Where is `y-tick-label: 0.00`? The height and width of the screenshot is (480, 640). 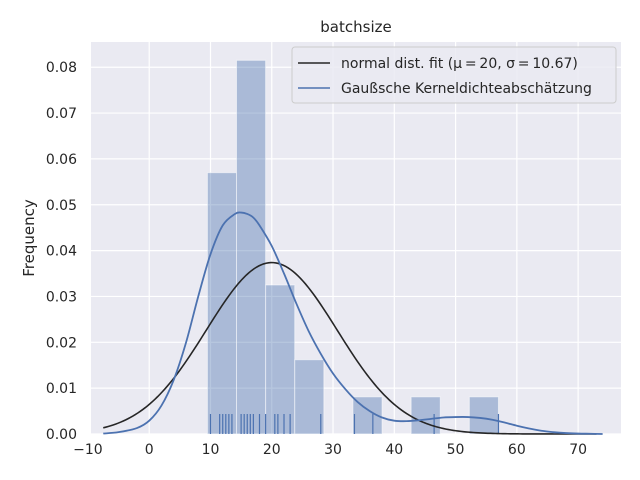
y-tick-label: 0.00 is located at coordinates (61, 435).